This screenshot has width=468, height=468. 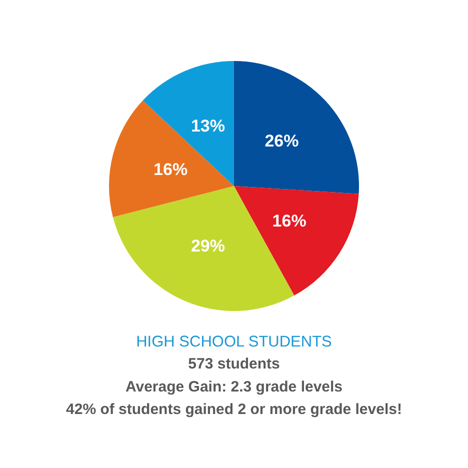 What do you see at coordinates (207, 246) in the screenshot?
I see `data-label: 29%` at bounding box center [207, 246].